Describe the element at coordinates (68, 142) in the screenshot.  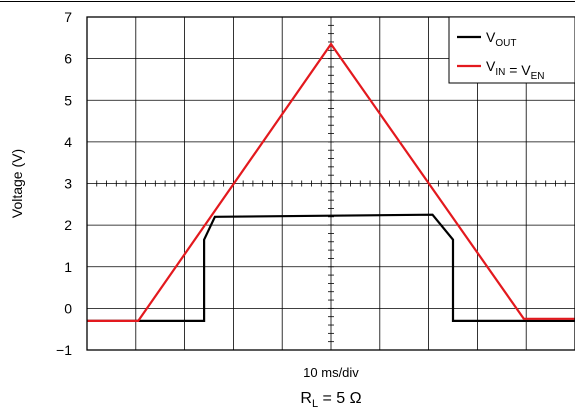
I see `y-tick-label: 4` at that location.